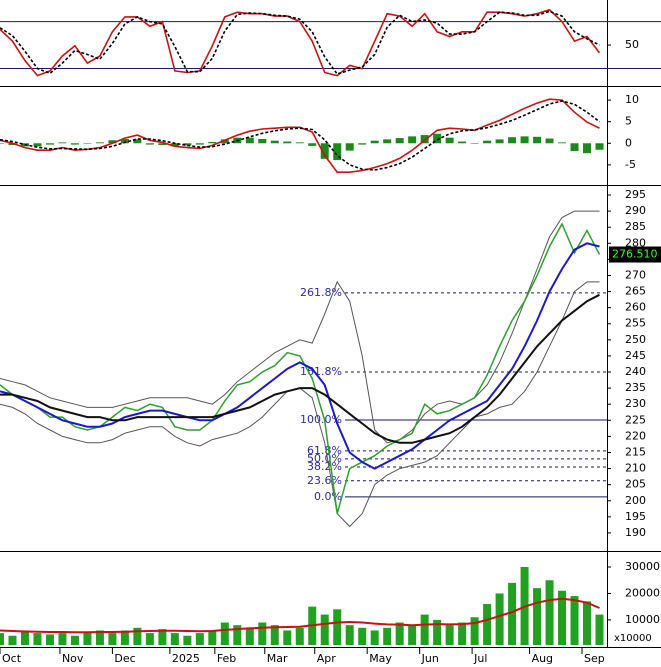 The image size is (661, 667). Describe the element at coordinates (542, 658) in the screenshot. I see `x-tick-label: Aug` at that location.